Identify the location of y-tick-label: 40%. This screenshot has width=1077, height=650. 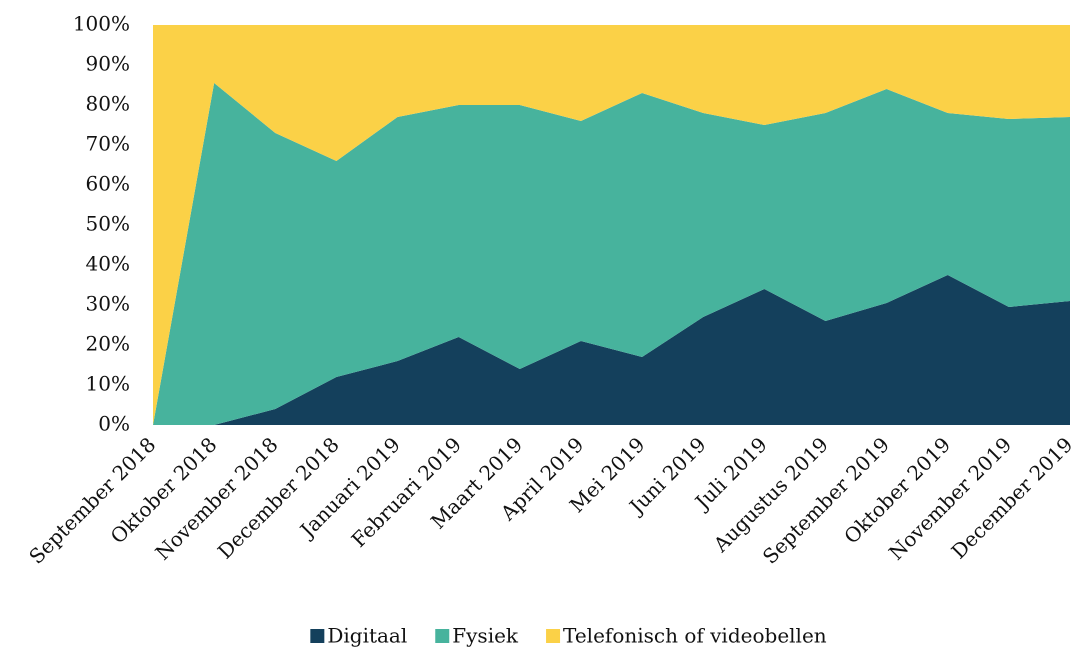
(108, 264).